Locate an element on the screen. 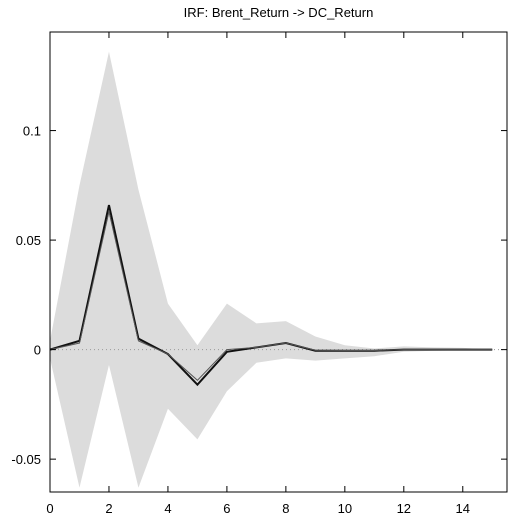 This screenshot has width=513, height=526. x-tick-label: 4 is located at coordinates (167, 508).